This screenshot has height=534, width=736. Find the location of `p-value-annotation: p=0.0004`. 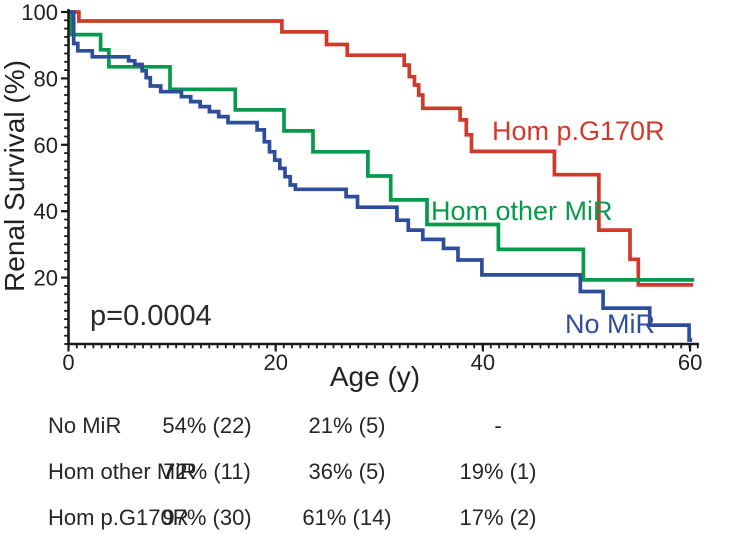

p-value-annotation: p=0.0004 is located at coordinates (151, 316).